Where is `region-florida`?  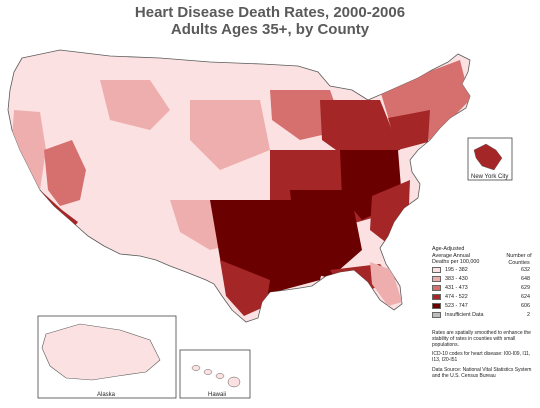
region-florida is located at coordinates (386, 284).